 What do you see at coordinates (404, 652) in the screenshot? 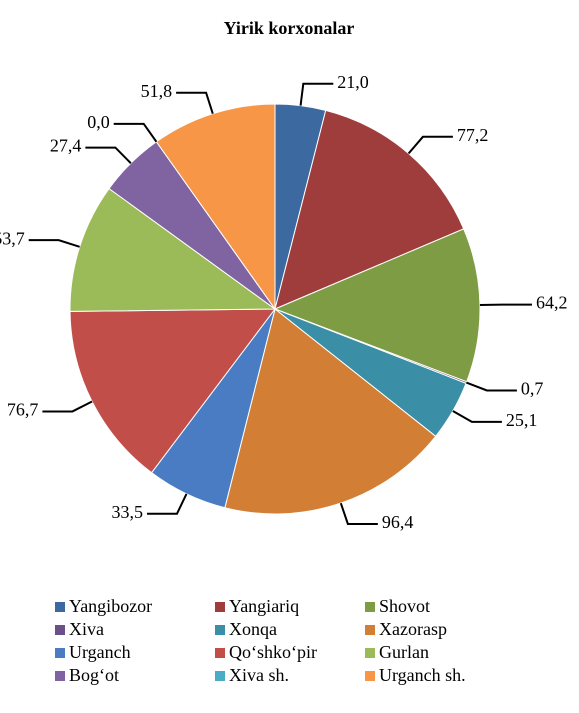
I see `legend-label: Gurlan` at bounding box center [404, 652].